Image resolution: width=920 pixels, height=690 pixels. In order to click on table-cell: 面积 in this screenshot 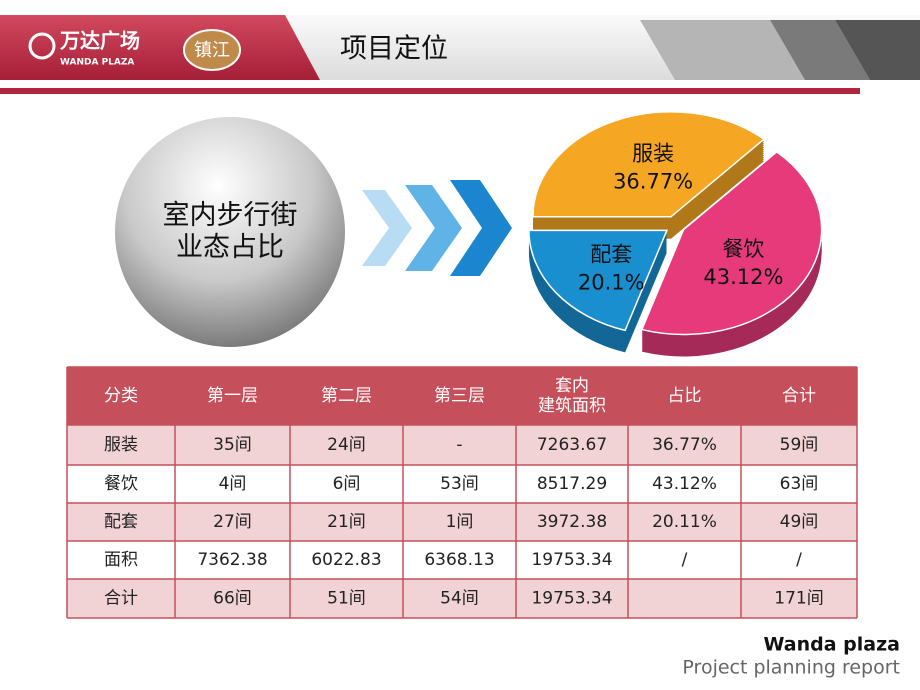, I will do `click(121, 560)`.